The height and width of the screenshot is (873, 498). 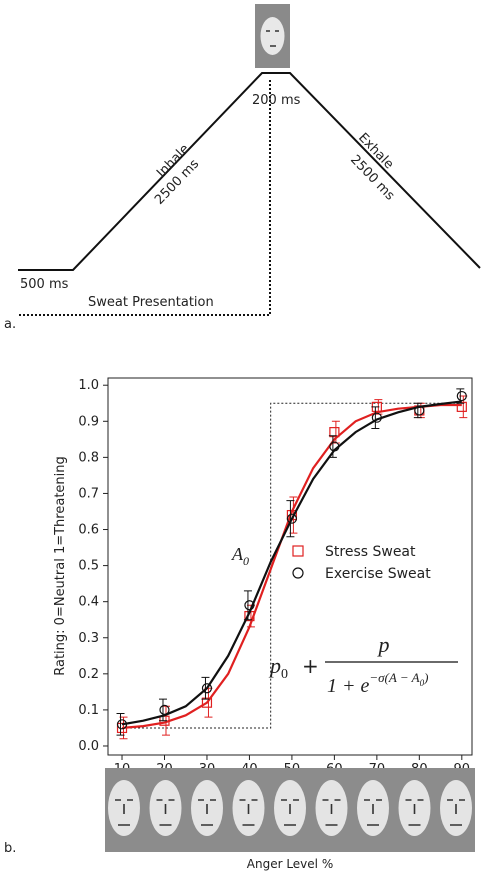 What do you see at coordinates (284, 674) in the screenshot?
I see `formula-sub: 0` at bounding box center [284, 674].